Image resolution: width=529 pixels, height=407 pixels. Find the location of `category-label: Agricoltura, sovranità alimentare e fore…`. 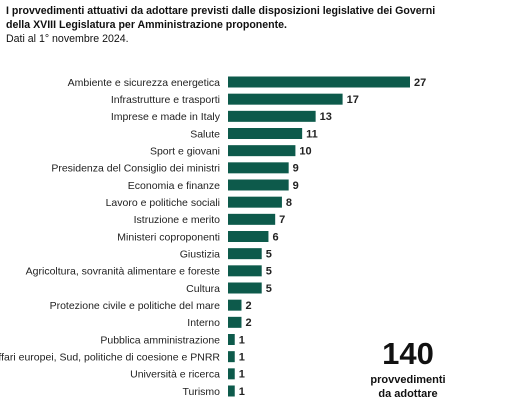

category-label: Agricoltura, sovranità alimentare e fore… is located at coordinates (123, 272).